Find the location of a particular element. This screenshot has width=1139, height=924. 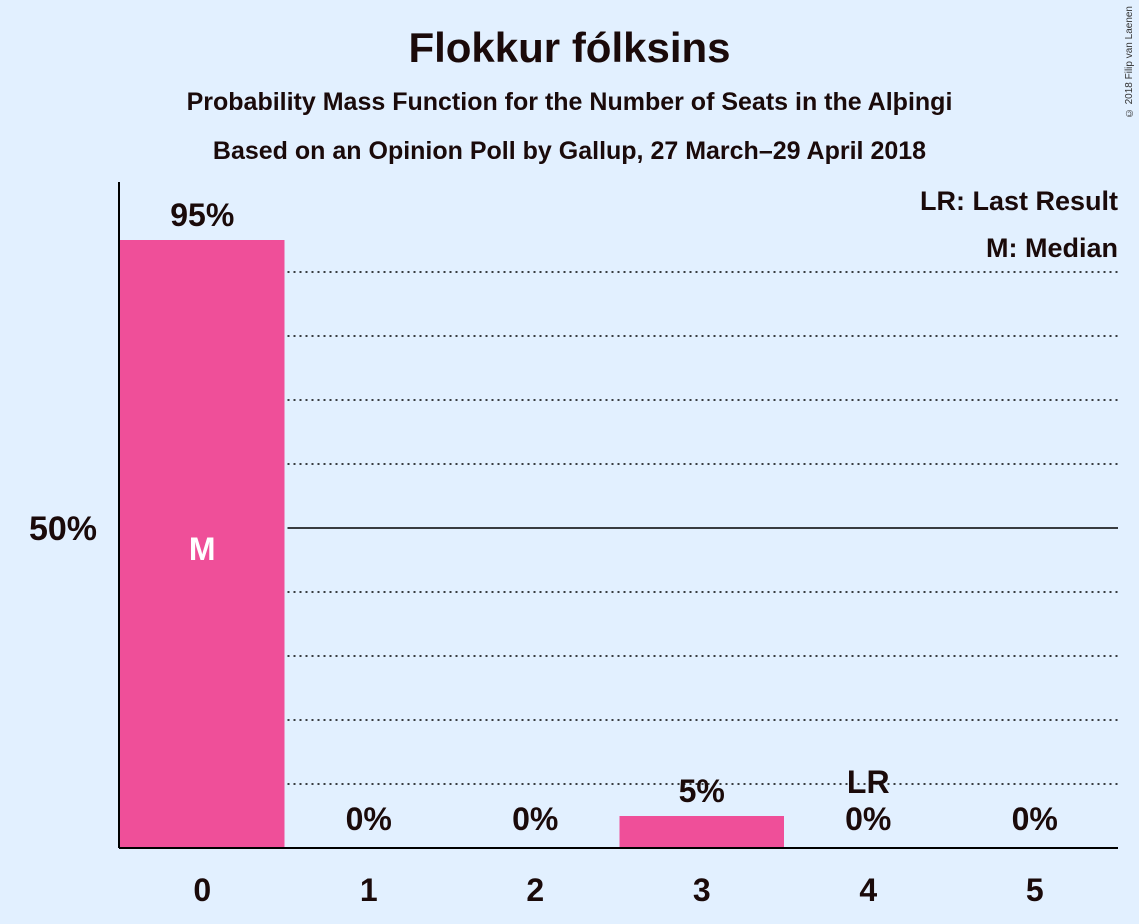

x-tick-label: 4 is located at coordinates (868, 890).